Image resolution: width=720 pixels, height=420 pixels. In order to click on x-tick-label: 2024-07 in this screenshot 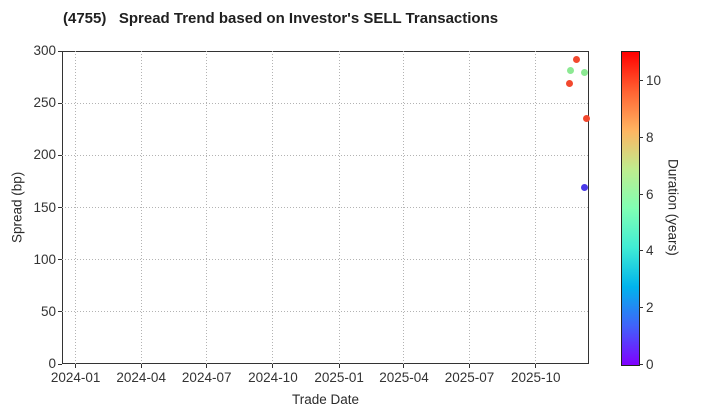, I will do `click(206, 377)`.